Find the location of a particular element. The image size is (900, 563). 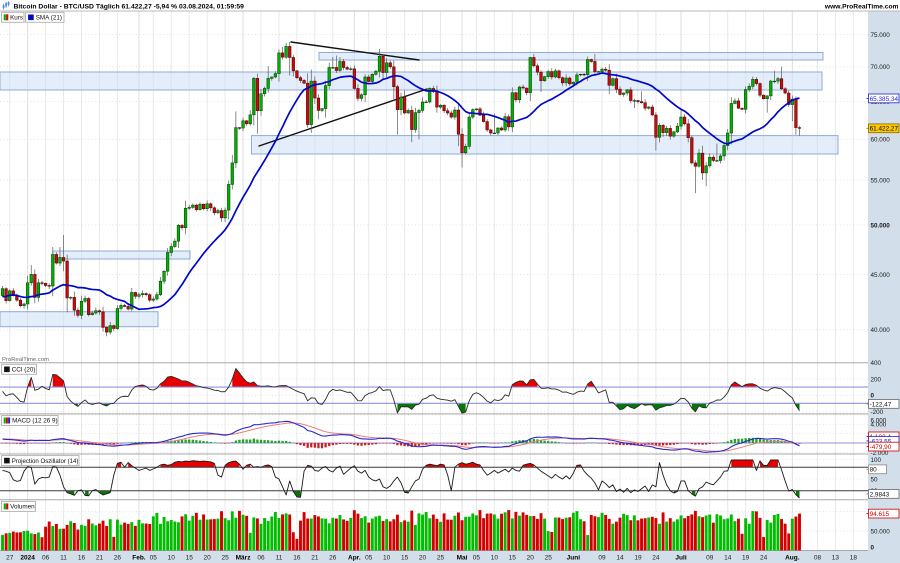

svg-text: 18 is located at coordinates (854, 558).